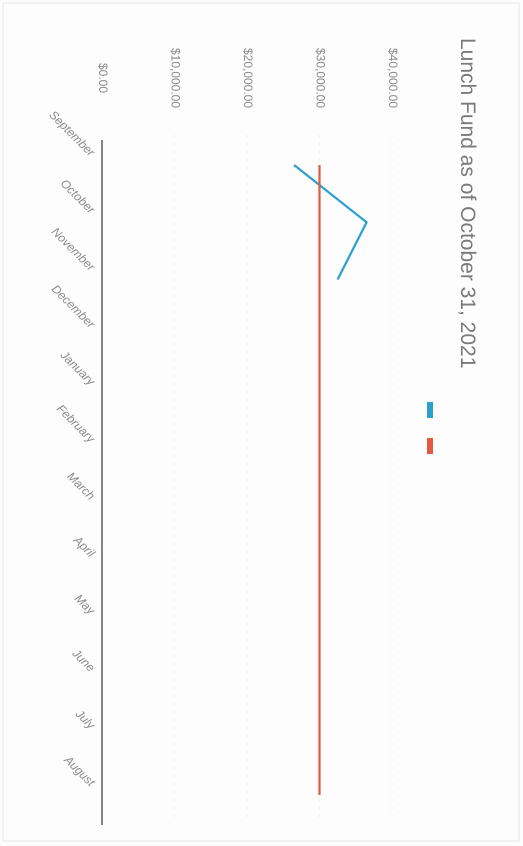 The width and height of the screenshot is (523, 846). I want to click on y-tick-label: $20,000.00, so click(248, 78).